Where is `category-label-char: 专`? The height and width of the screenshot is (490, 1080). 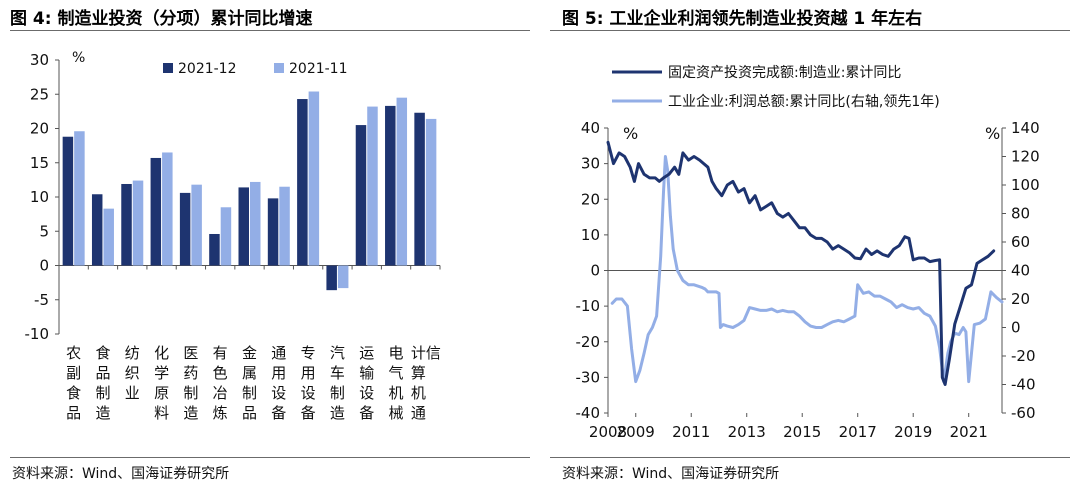 category-label-char: 专 is located at coordinates (308, 353).